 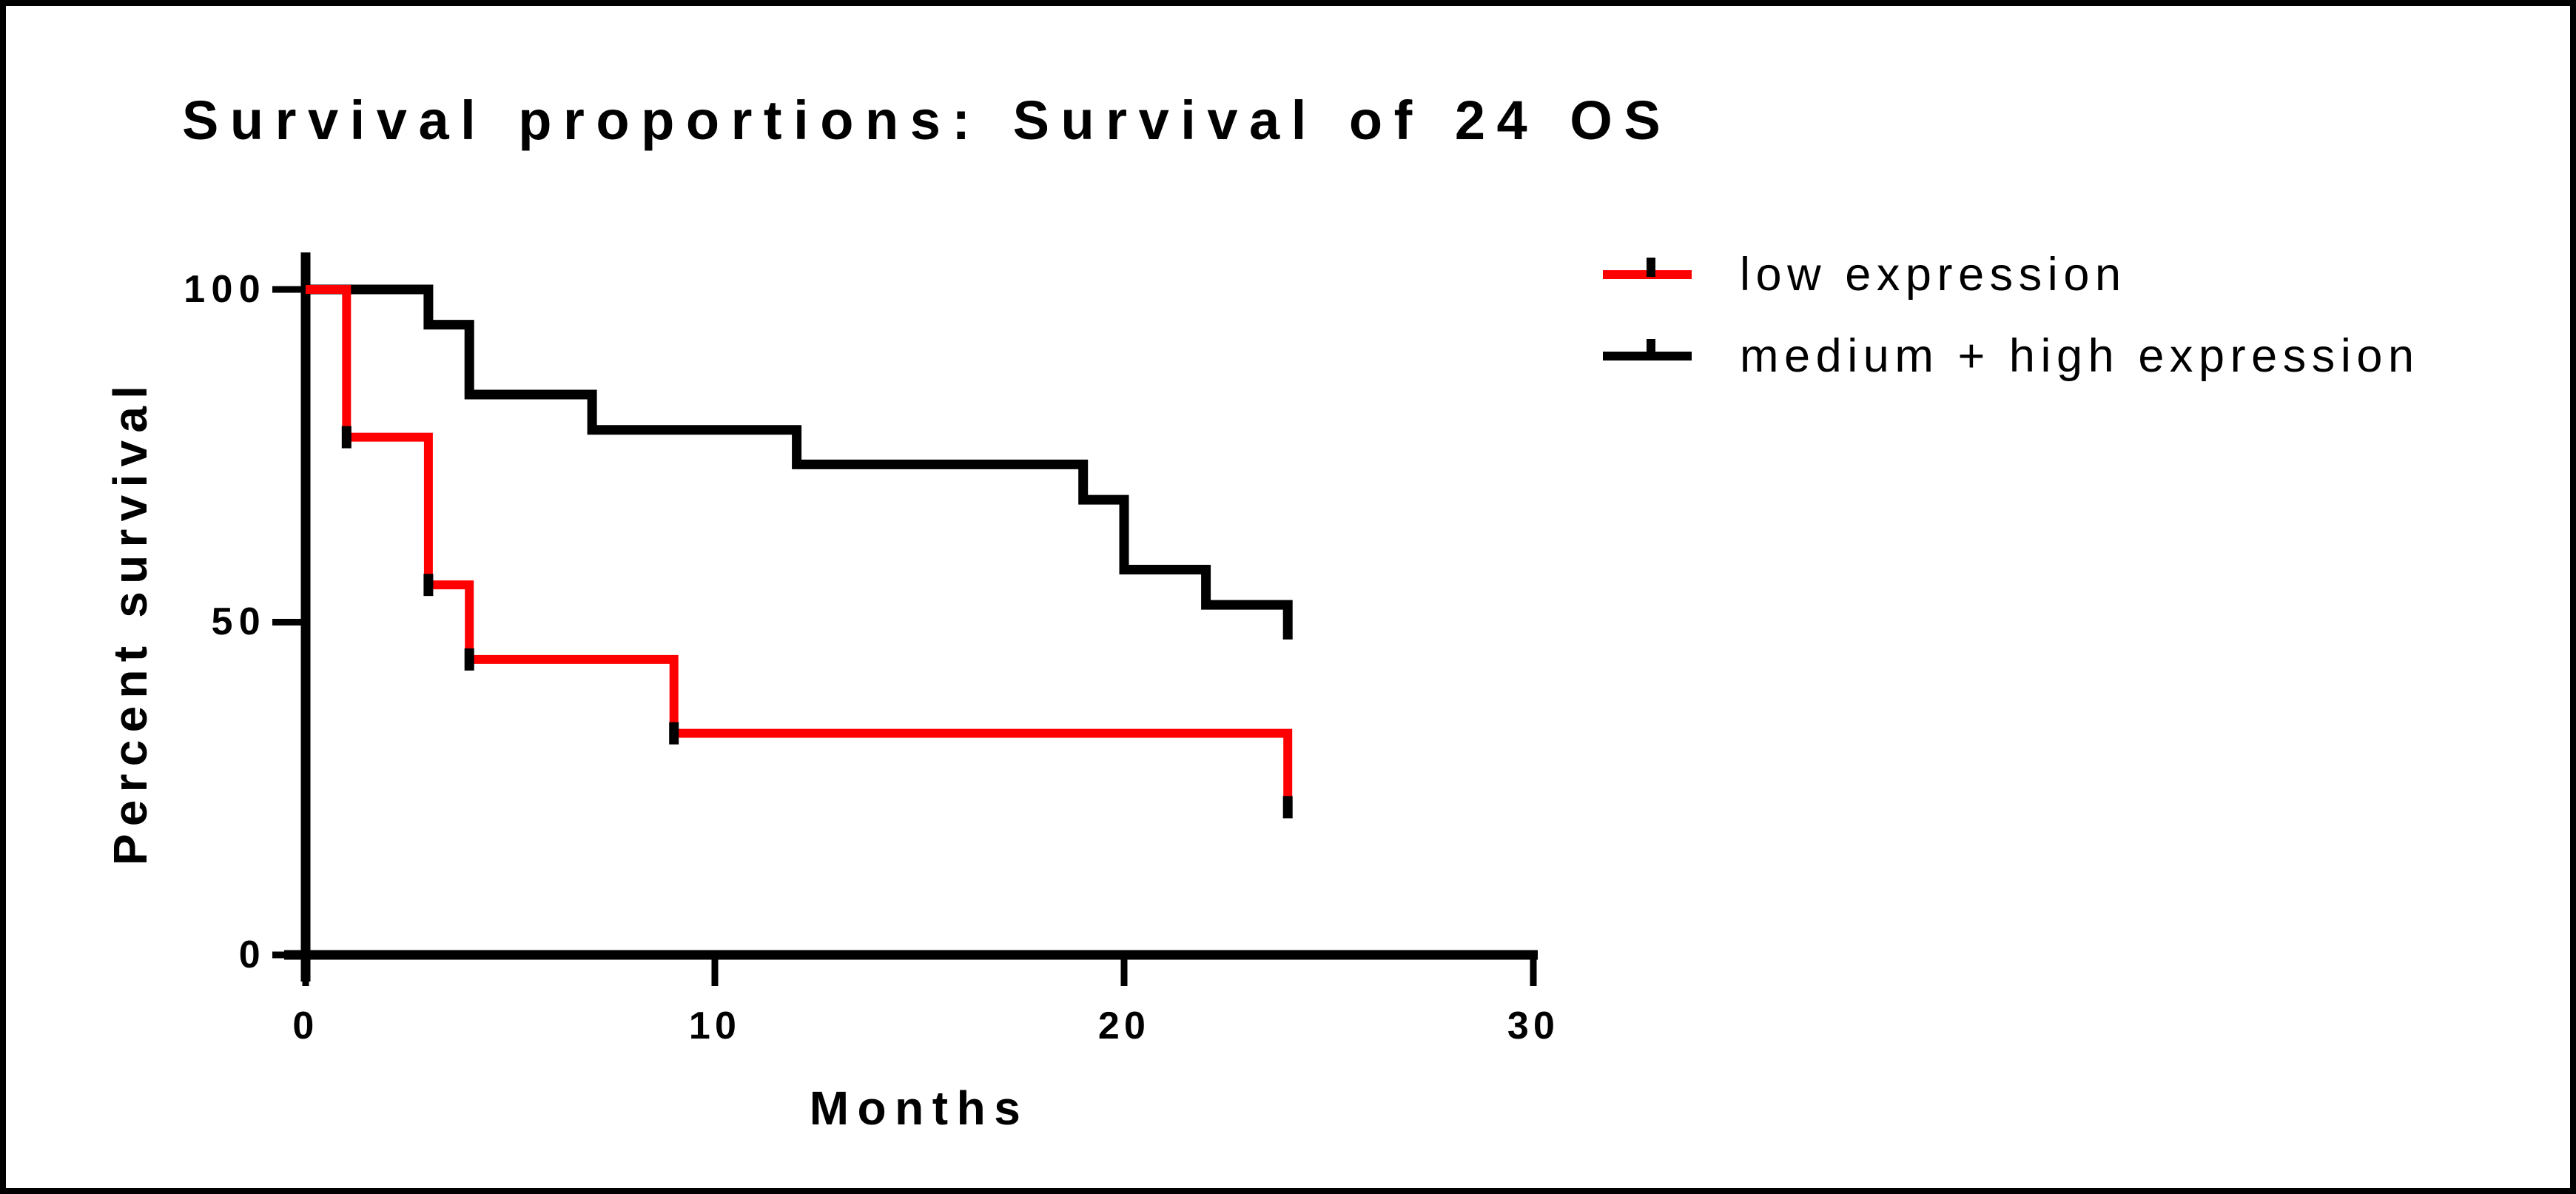 What do you see at coordinates (1124, 1025) in the screenshot?
I see `x-tick-label-20: 20` at bounding box center [1124, 1025].